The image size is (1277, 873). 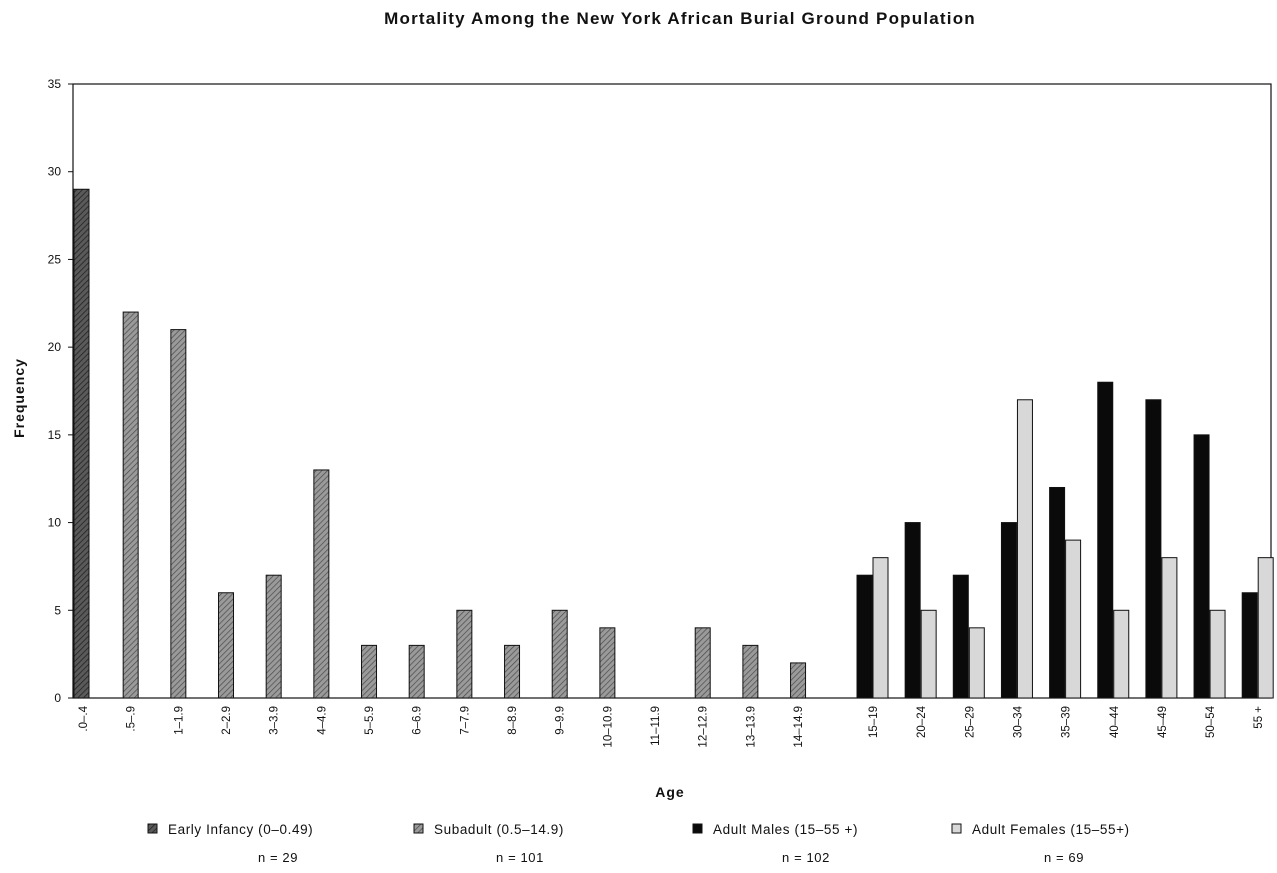 I want to click on legend-n-label: n = 102, so click(x=806, y=857).